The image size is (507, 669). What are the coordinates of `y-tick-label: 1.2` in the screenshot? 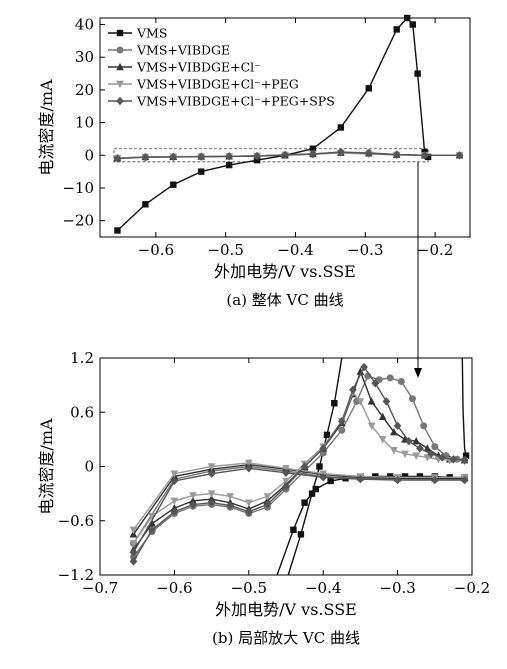 It's located at (82, 358).